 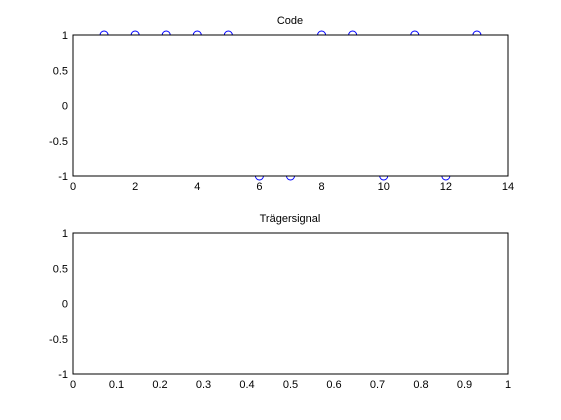 I want to click on carrier-xtick-label: 0.5, so click(x=290, y=385).